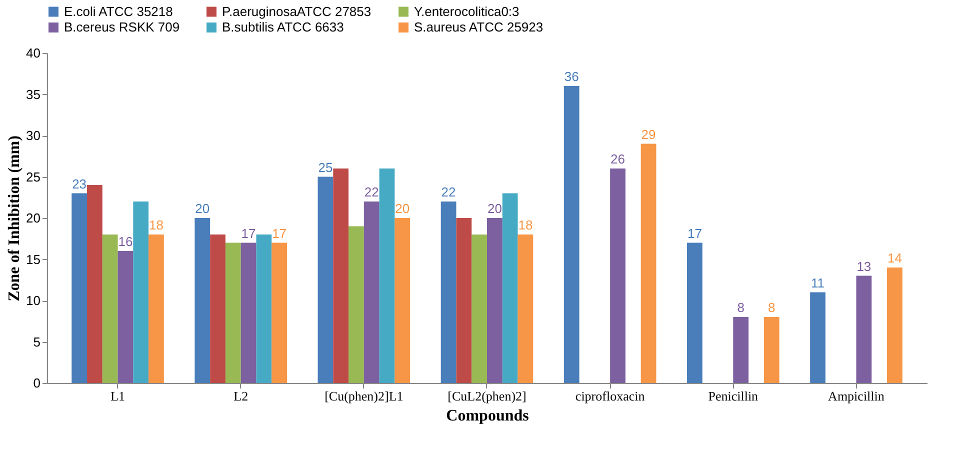 The width and height of the screenshot is (969, 470). I want to click on y-tick-label: 25, so click(33, 176).